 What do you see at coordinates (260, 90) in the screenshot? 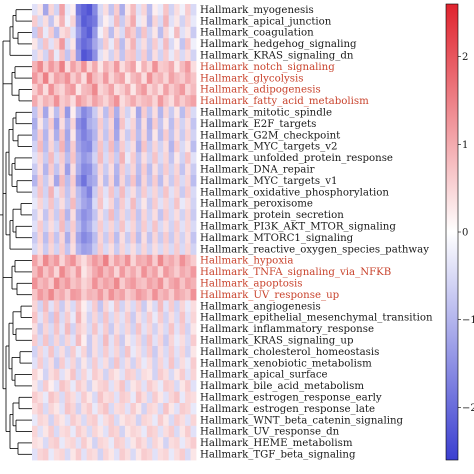
I see `row-label: Hallmark_adipogenesis` at bounding box center [260, 90].